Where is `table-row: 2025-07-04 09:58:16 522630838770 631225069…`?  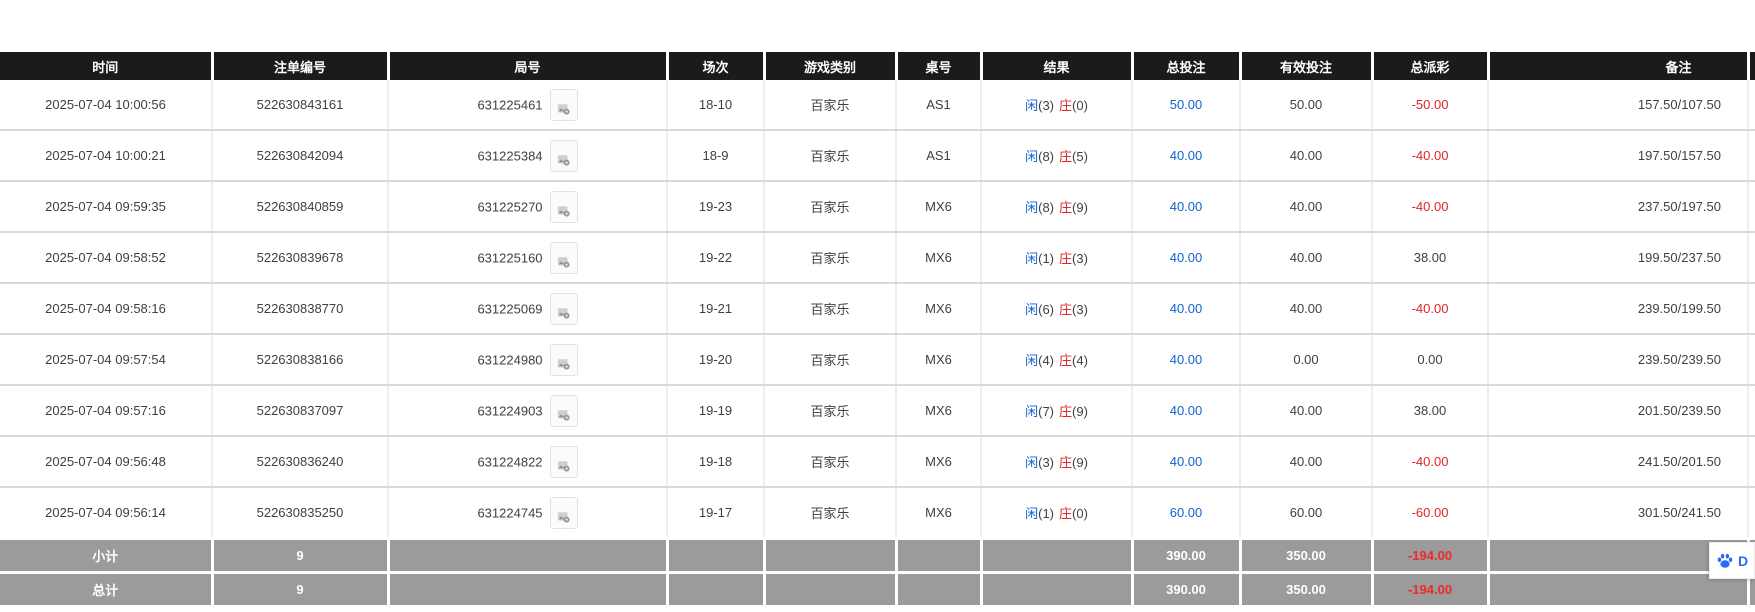 table-row: 2025-07-04 09:58:16 522630838770 631225069… is located at coordinates (877, 309).